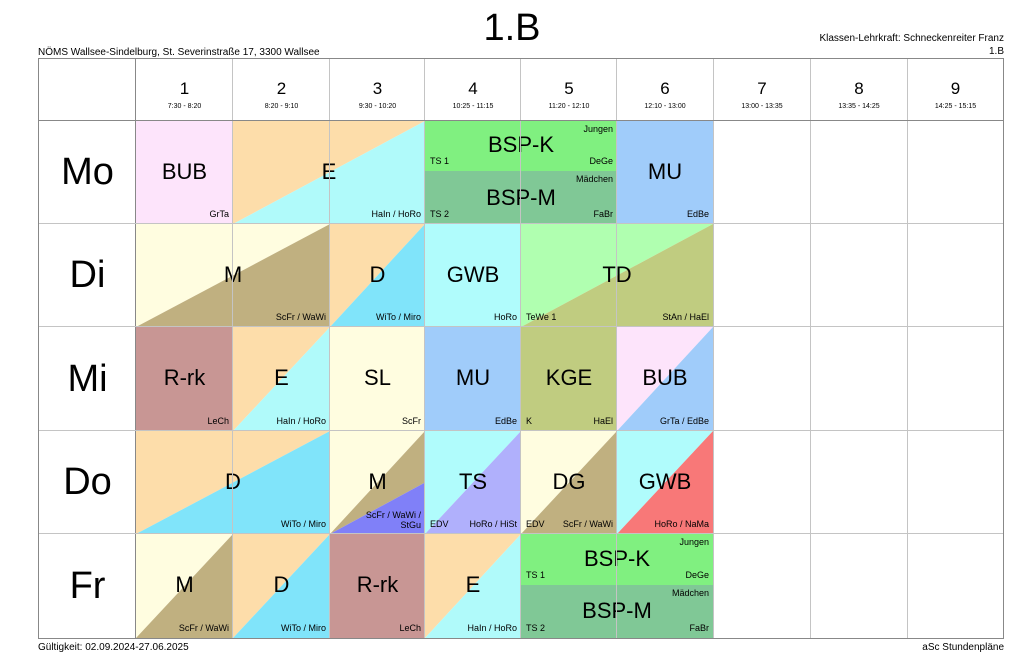 This screenshot has width=1024, height=659. I want to click on day-label-di: Di, so click(87, 275).